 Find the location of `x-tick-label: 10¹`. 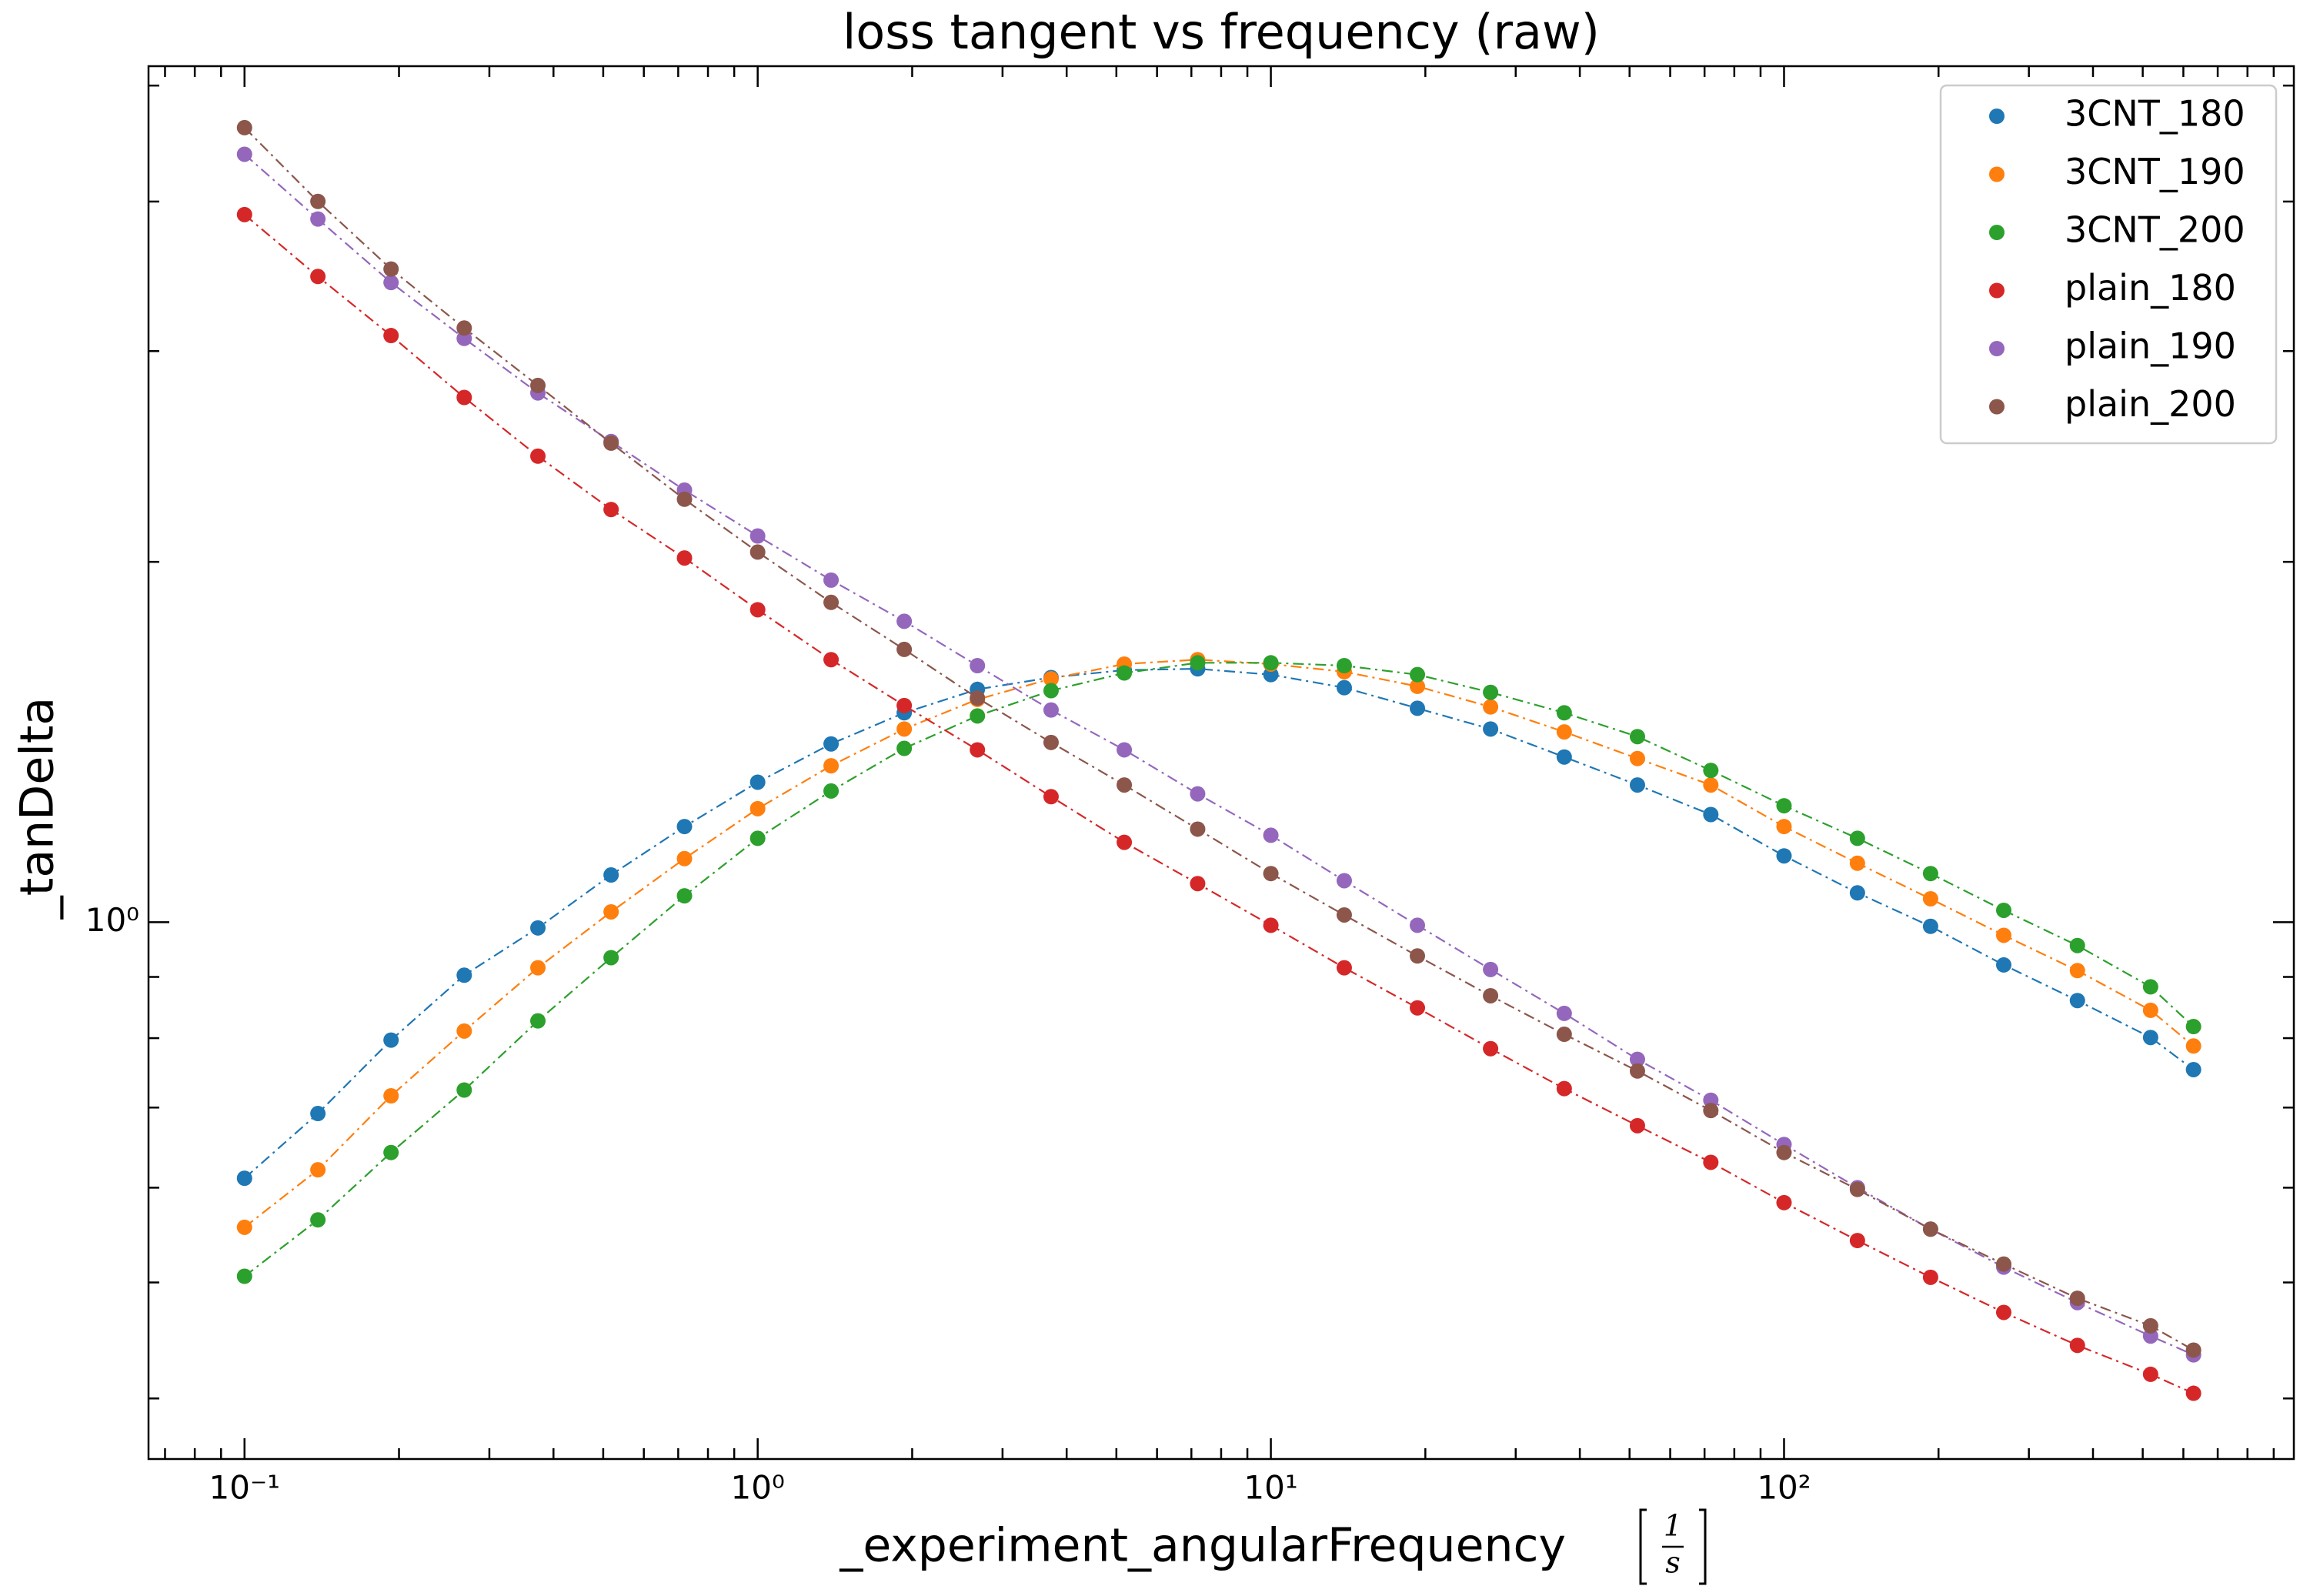

x-tick-label: 10¹ is located at coordinates (1270, 1488).